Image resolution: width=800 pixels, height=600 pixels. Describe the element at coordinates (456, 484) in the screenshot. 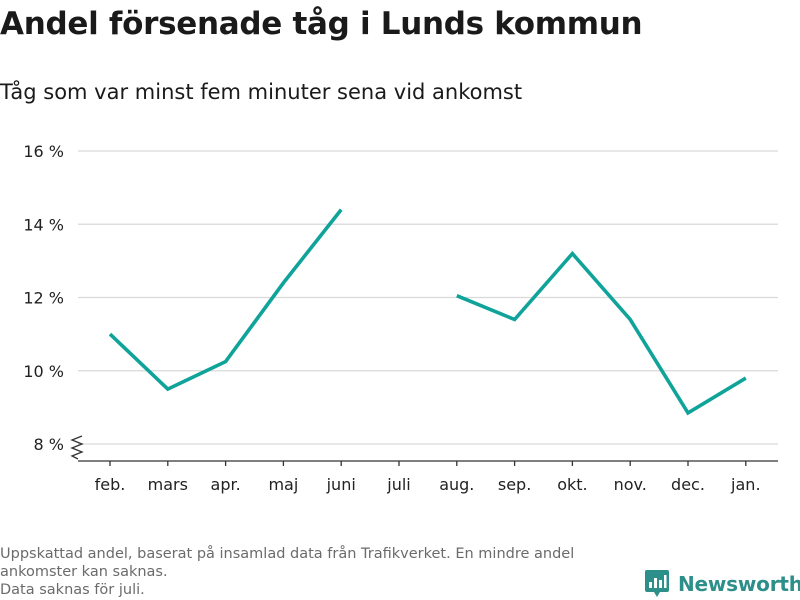

I see `x-tick-label: aug.` at that location.